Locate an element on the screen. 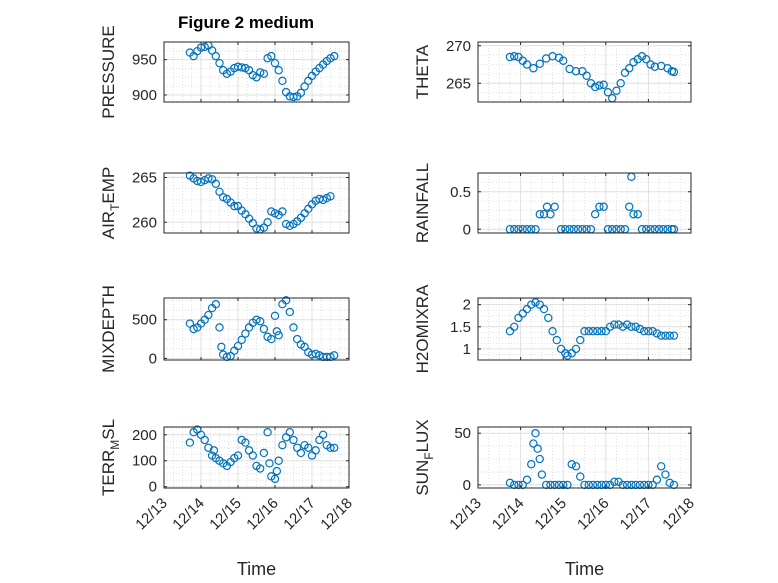 This screenshot has height=583, width=778. y-axis-label: AIRTEMP is located at coordinates (110, 203).